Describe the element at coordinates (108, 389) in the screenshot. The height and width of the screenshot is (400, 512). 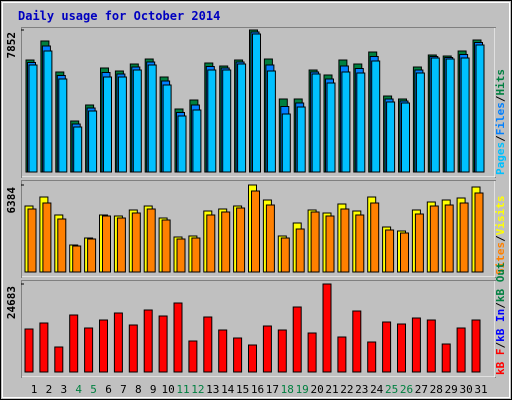
I see `x-tick-label: 6` at that location.